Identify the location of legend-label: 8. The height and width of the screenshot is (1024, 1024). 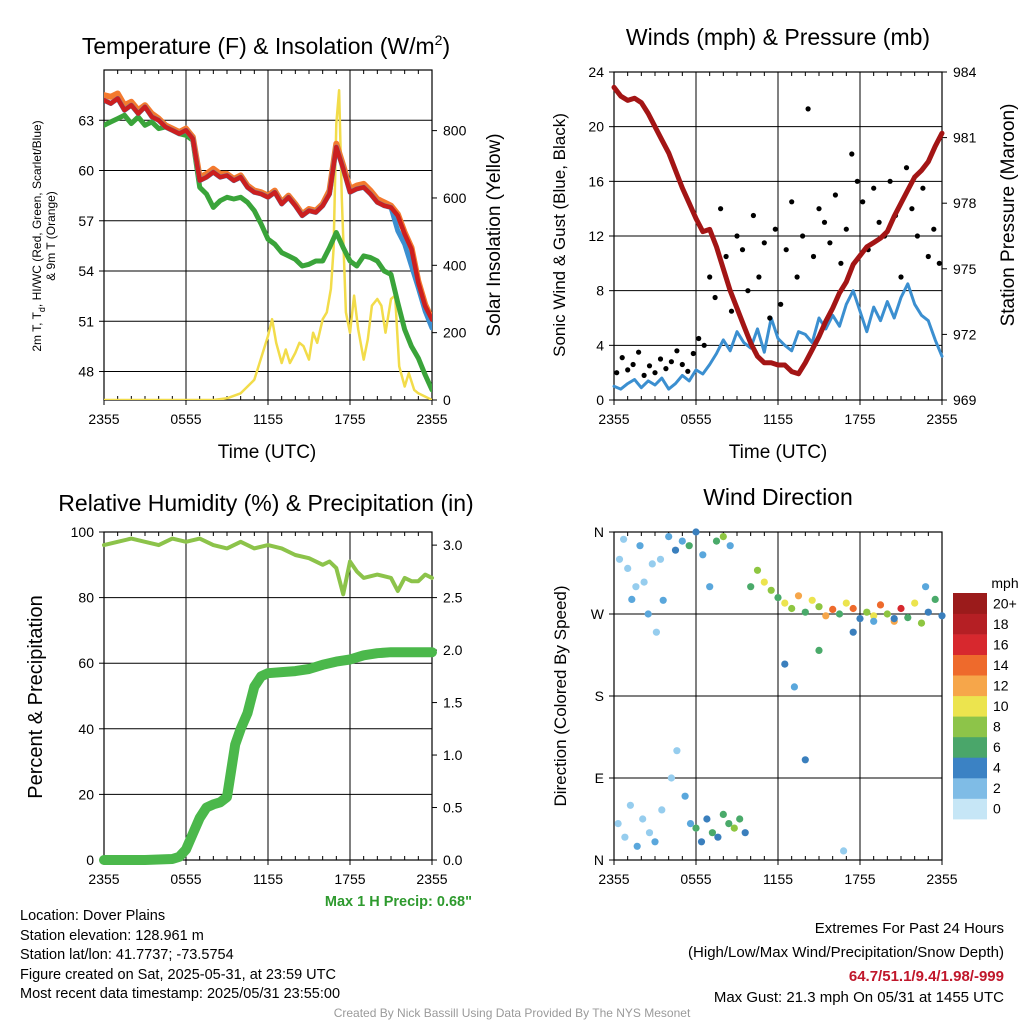
(997, 727).